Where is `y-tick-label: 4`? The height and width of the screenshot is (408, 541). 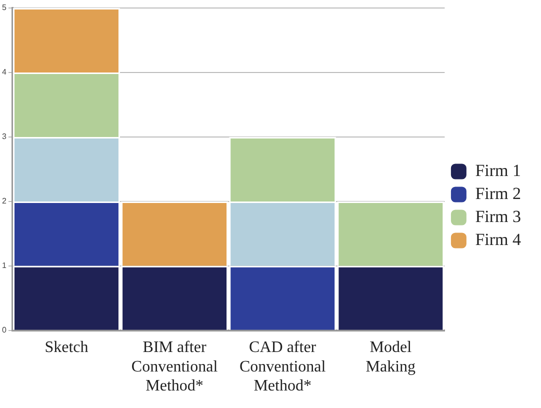
y-tick-label: 4 is located at coordinates (4, 72).